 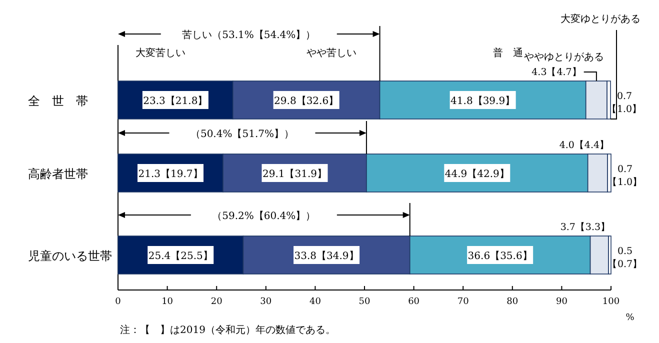 What do you see at coordinates (507, 53) in the screenshot?
I see `text: 普 通` at bounding box center [507, 53].